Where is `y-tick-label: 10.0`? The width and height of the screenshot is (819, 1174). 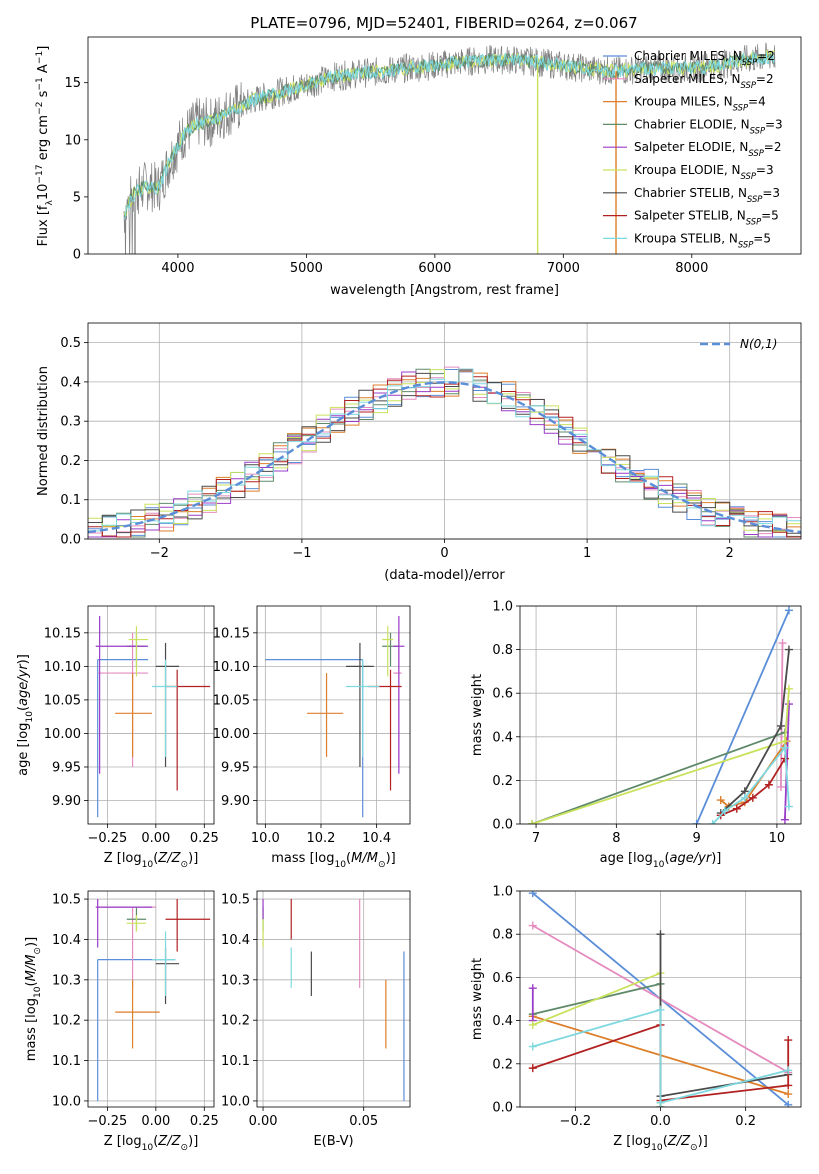 y-tick-label: 10.0 is located at coordinates (66, 1101).